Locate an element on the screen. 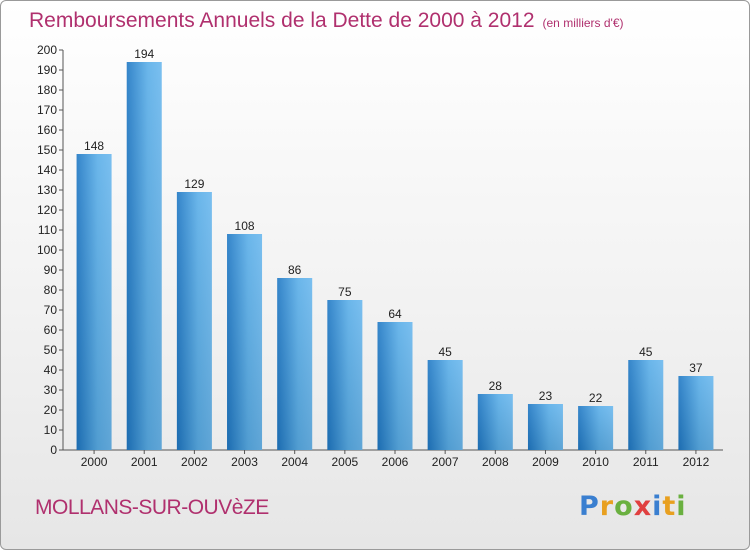 This screenshot has width=750, height=550. logo-letter: x is located at coordinates (643, 506).